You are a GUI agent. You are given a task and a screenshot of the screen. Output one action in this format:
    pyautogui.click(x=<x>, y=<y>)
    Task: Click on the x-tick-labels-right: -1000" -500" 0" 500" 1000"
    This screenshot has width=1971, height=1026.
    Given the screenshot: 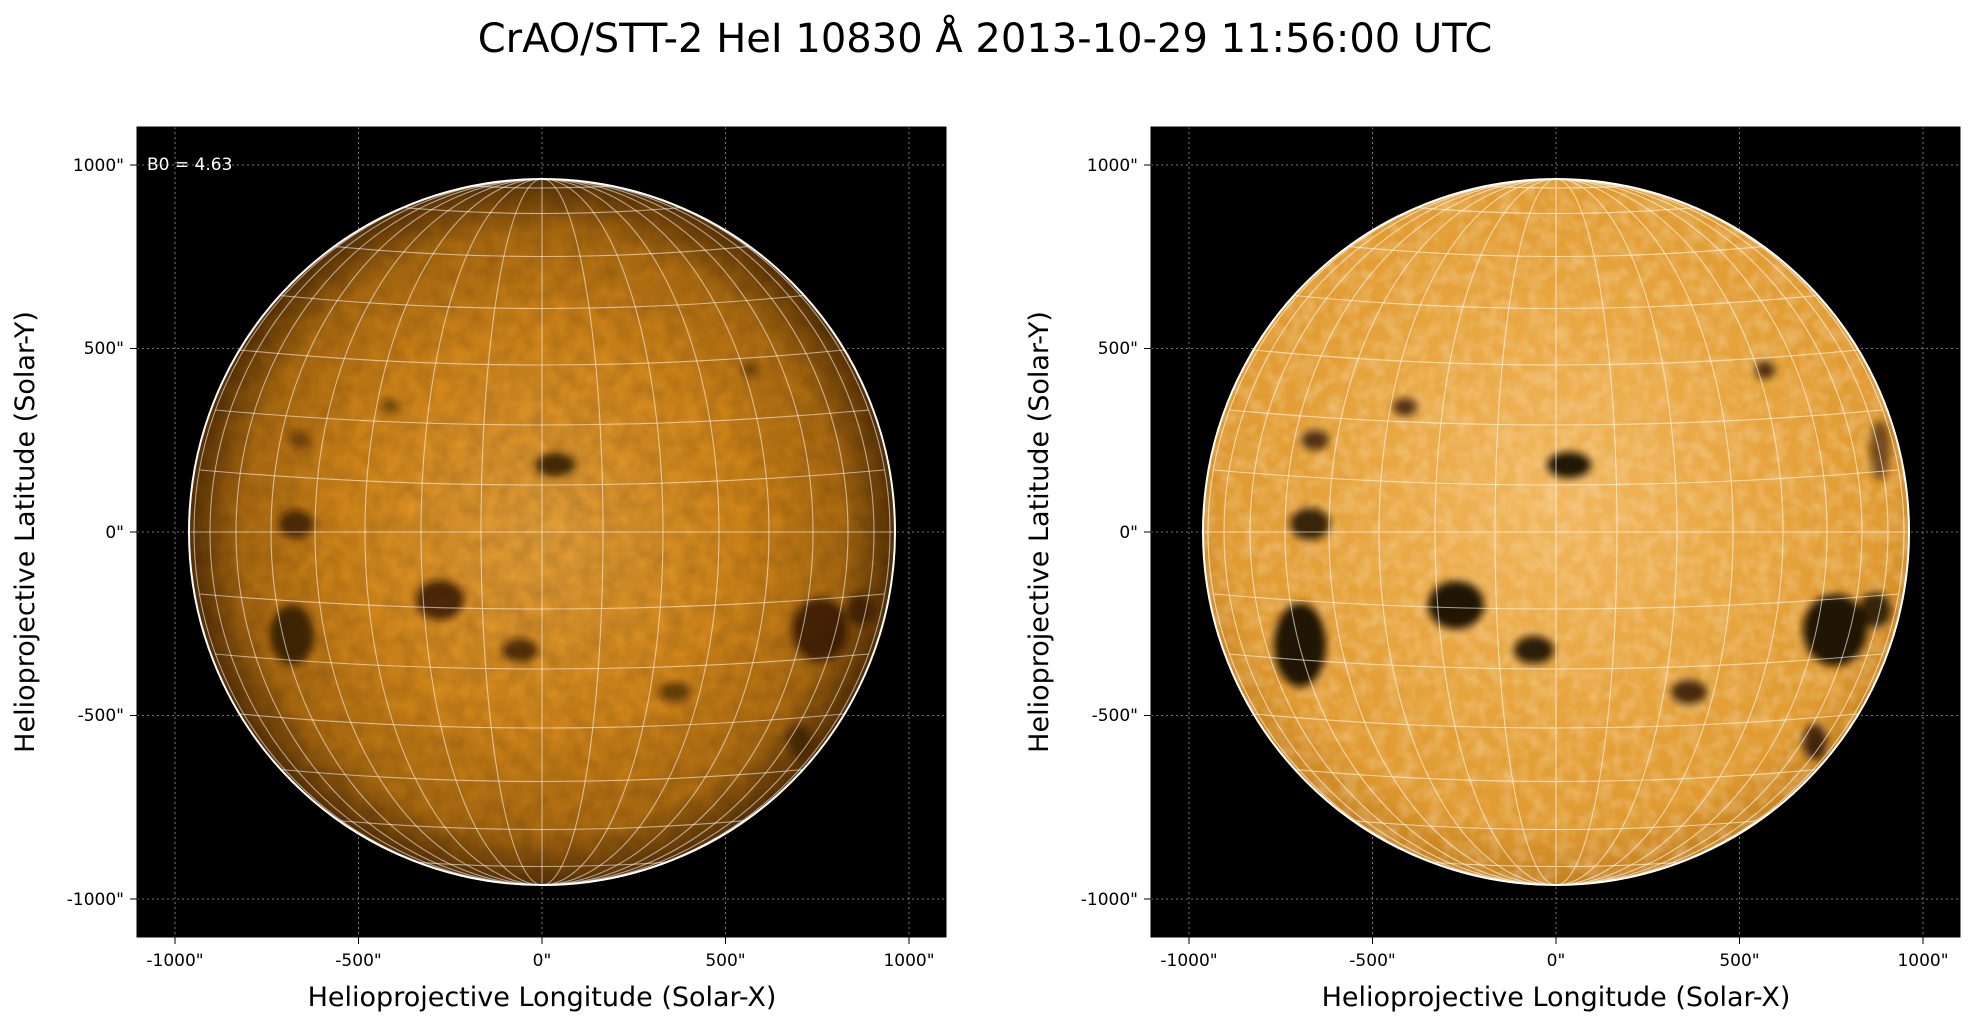 What is the action you would take?
    pyautogui.click(x=1554, y=961)
    